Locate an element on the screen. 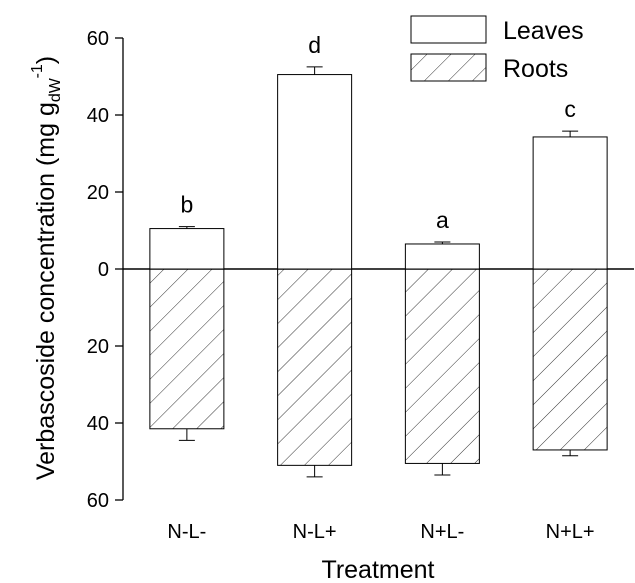 This screenshot has height=583, width=635. x-axis-title: Treatment is located at coordinates (377, 569).